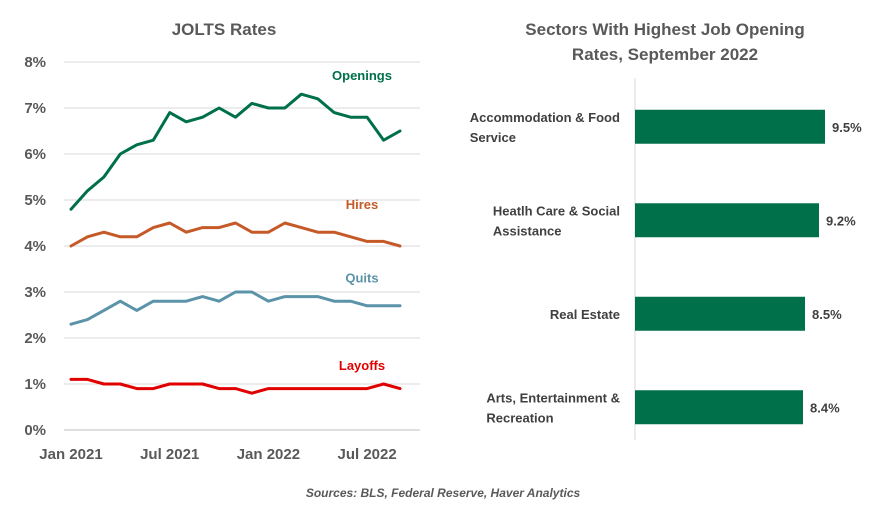 This screenshot has width=887, height=509. I want to click on y-tick-8: 8%, so click(35, 62).